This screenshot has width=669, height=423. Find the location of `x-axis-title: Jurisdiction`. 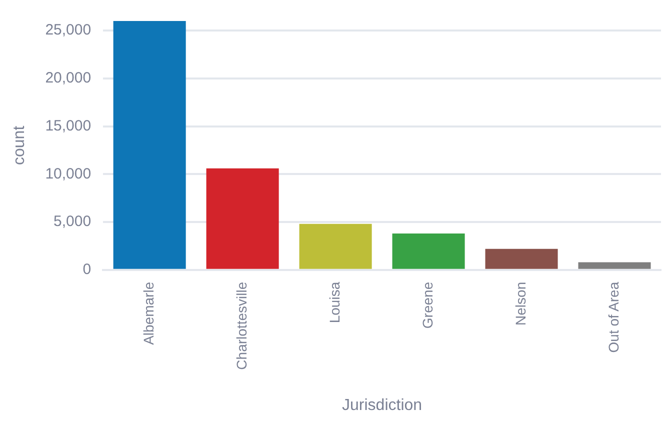

x-axis-title: Jurisdiction is located at coordinates (382, 405).